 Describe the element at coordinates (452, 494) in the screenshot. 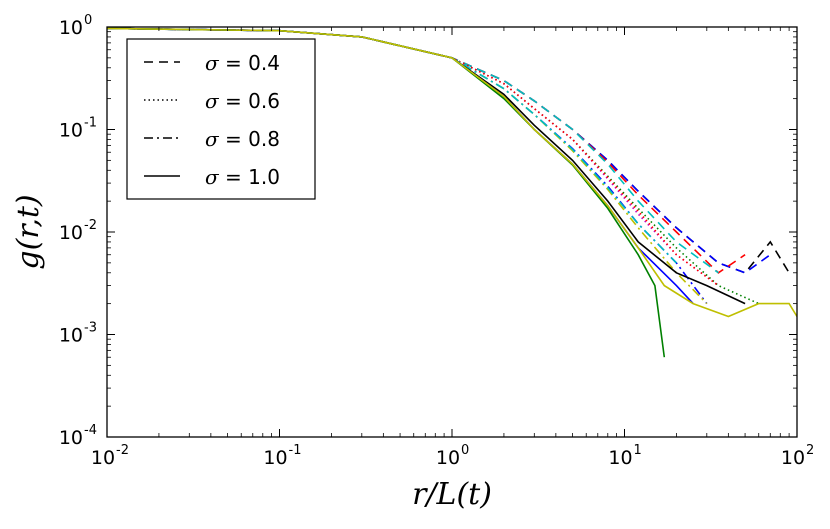

I see `x-axis-label: r/L(t)` at that location.